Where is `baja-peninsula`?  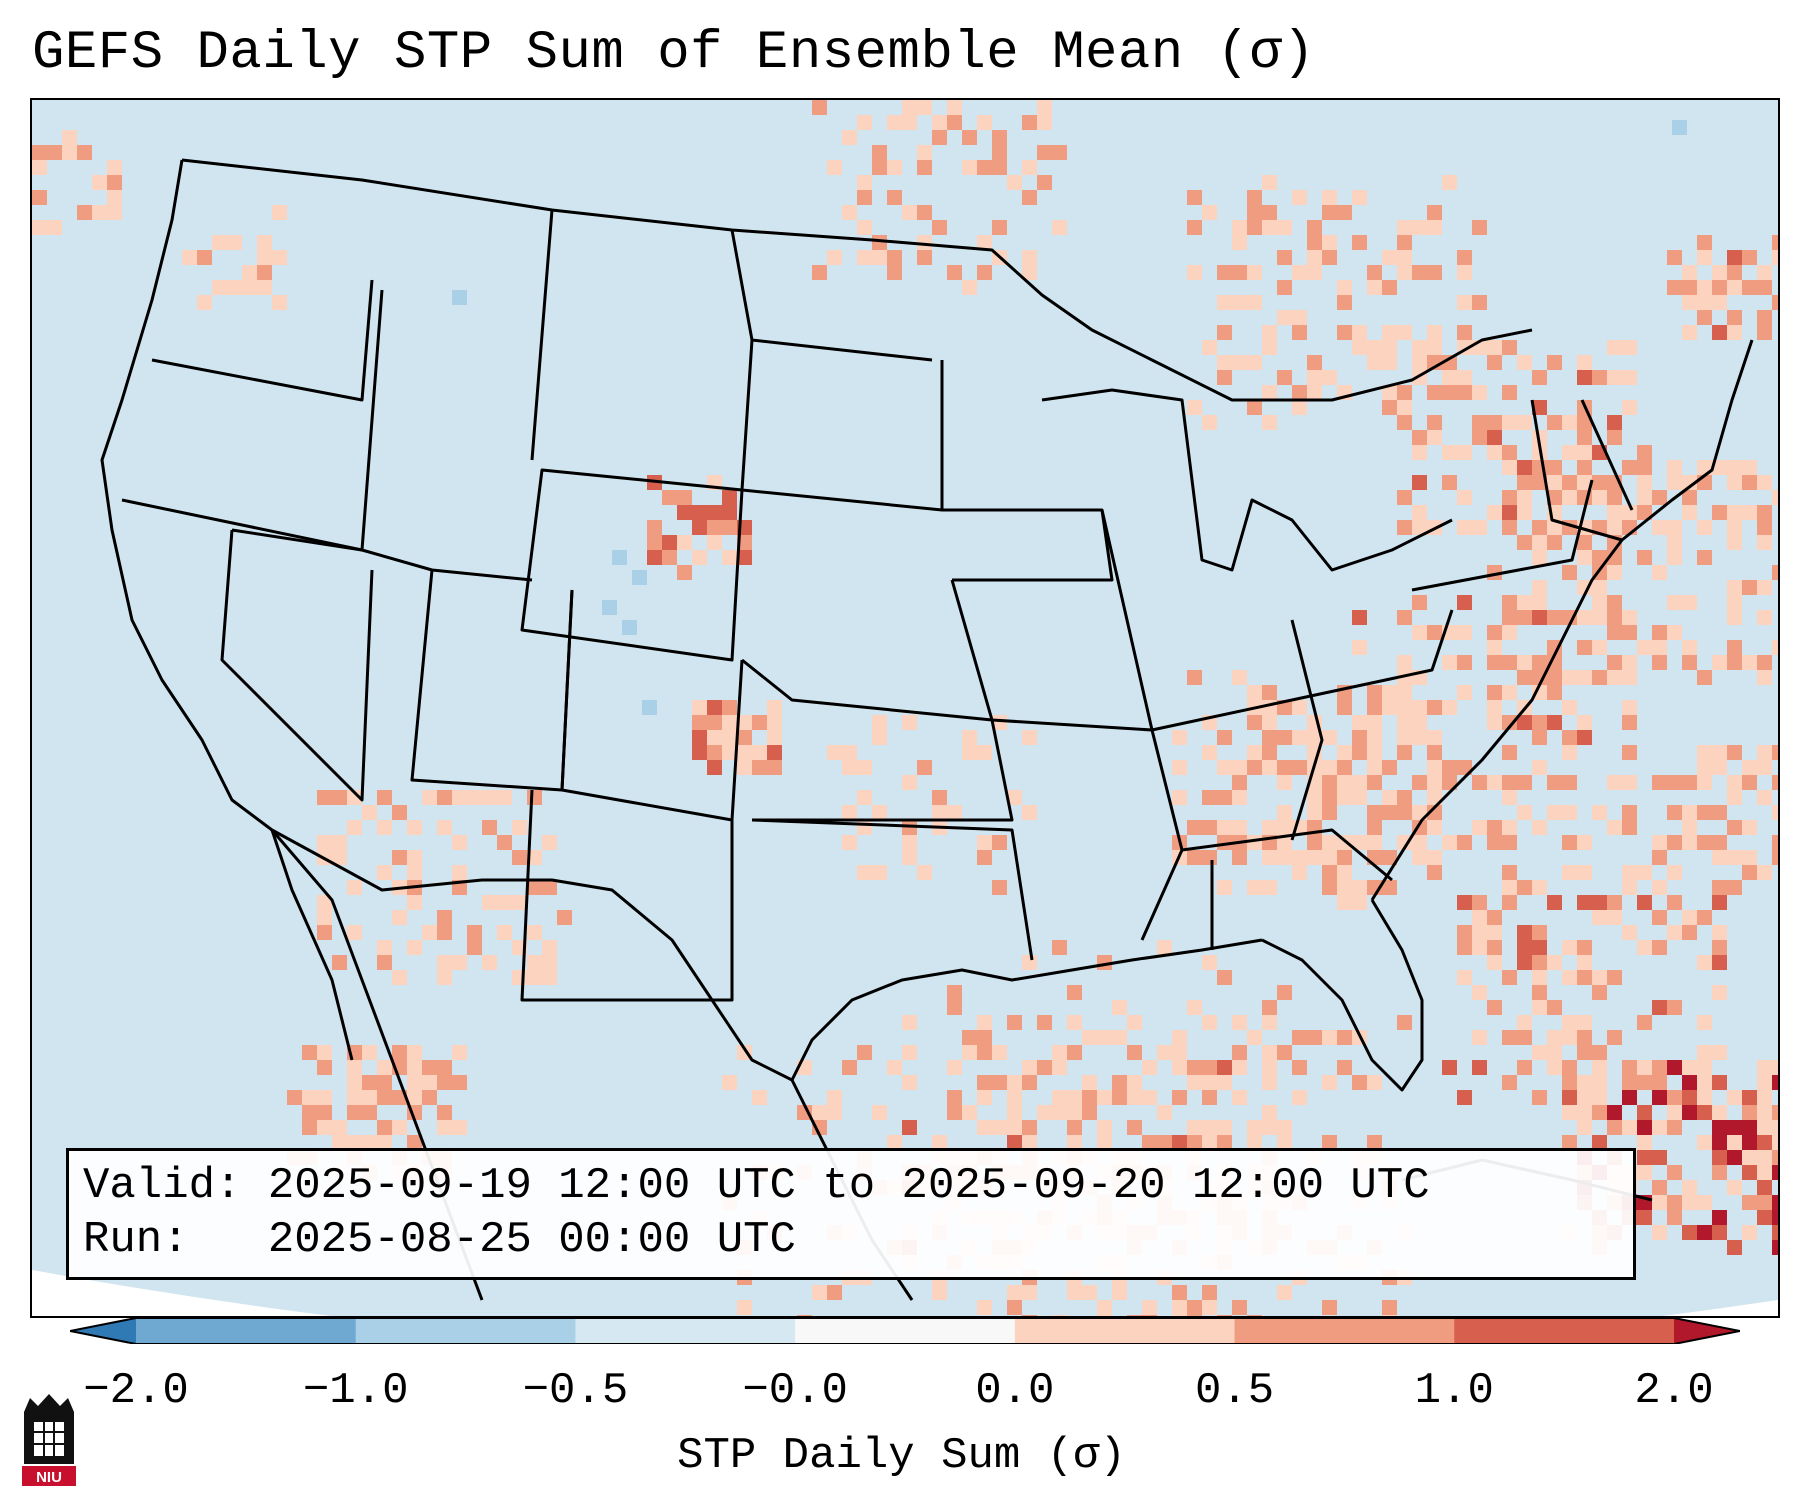
baja-peninsula is located at coordinates (312, 945).